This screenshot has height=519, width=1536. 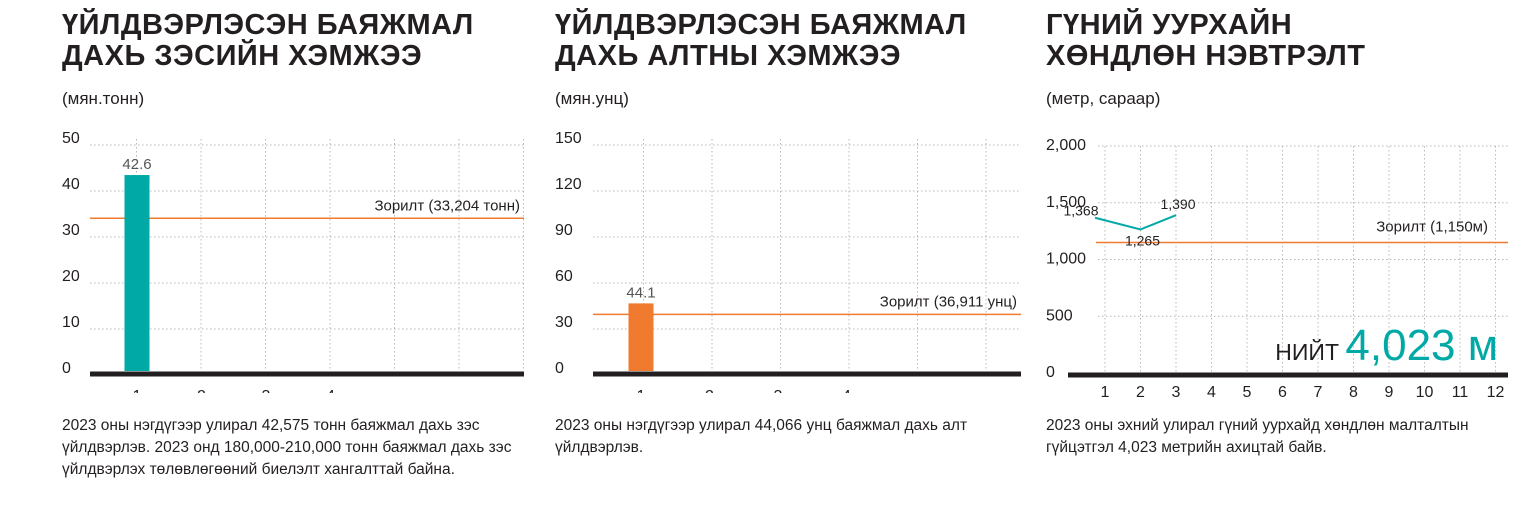 I want to click on copper-unit: (мян.тонн), so click(x=103, y=98).